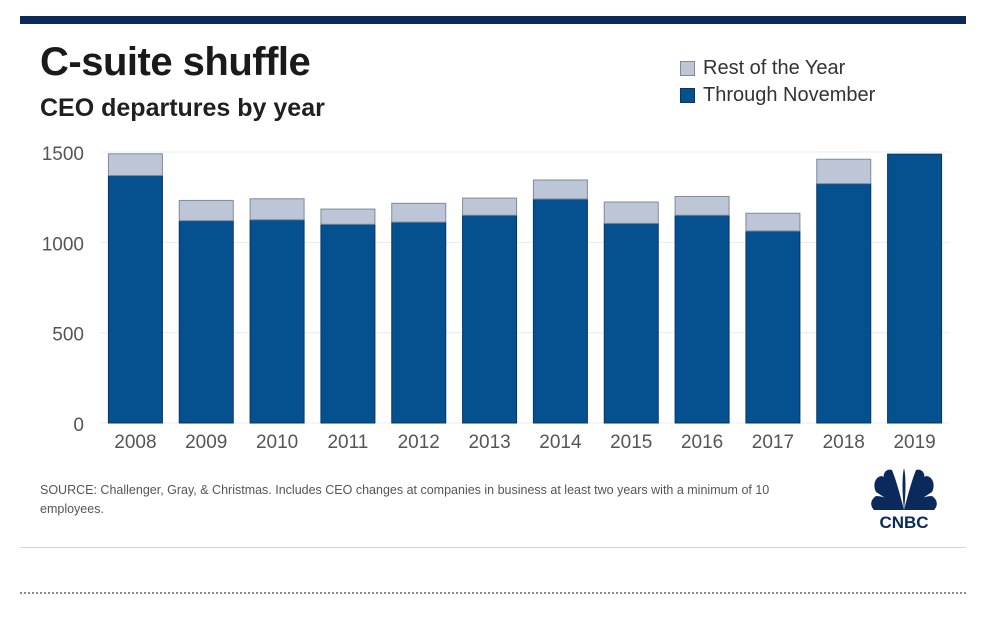 This screenshot has height=618, width=1006. I want to click on x-tick-label: 2010, so click(277, 442).